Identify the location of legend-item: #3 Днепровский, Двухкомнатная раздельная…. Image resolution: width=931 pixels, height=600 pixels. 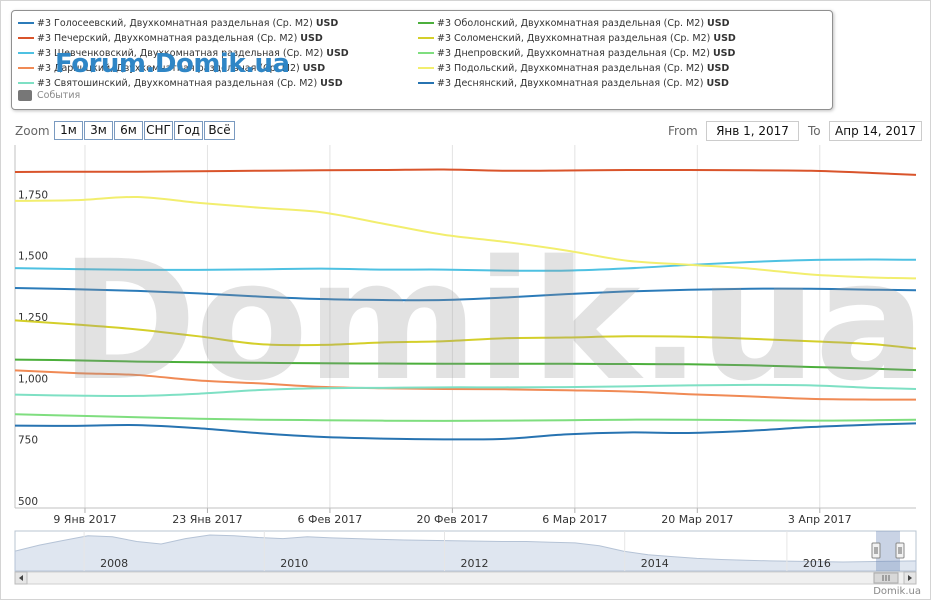
(576, 53).